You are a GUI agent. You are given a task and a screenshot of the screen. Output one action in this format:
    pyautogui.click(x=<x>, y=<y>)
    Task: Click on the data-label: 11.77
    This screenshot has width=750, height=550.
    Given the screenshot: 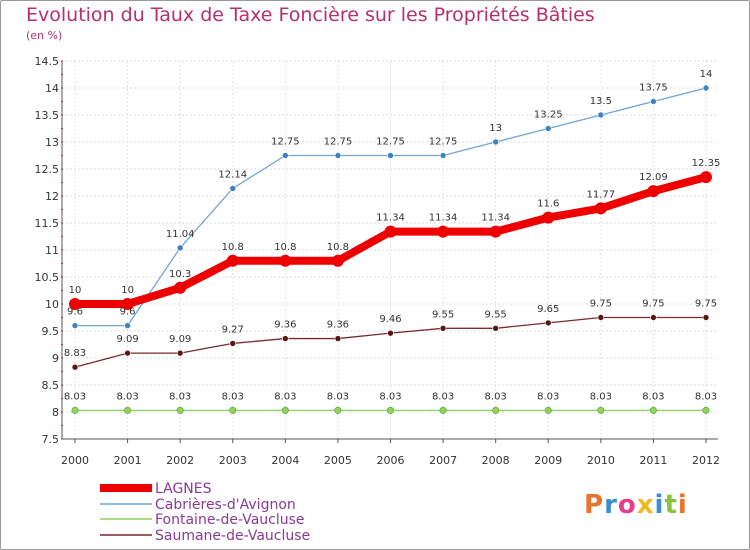 What is the action you would take?
    pyautogui.click(x=601, y=194)
    